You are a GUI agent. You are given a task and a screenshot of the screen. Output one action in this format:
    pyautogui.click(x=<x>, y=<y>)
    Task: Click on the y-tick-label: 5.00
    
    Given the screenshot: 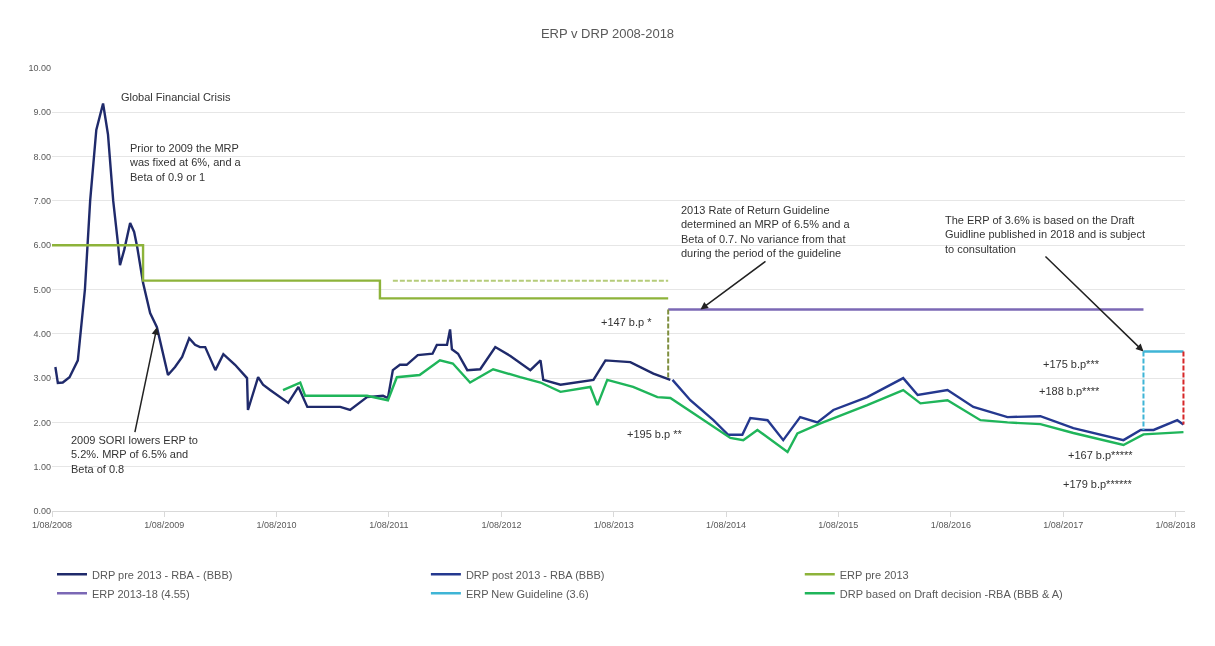 What is the action you would take?
    pyautogui.click(x=42, y=289)
    